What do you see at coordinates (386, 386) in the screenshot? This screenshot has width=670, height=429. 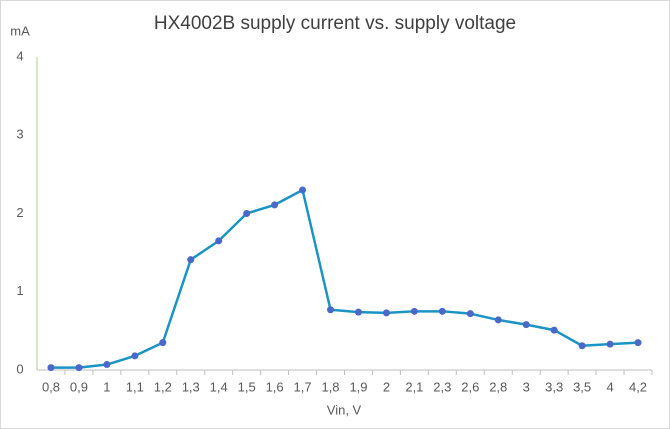 I see `x-tick-label: 2` at bounding box center [386, 386].